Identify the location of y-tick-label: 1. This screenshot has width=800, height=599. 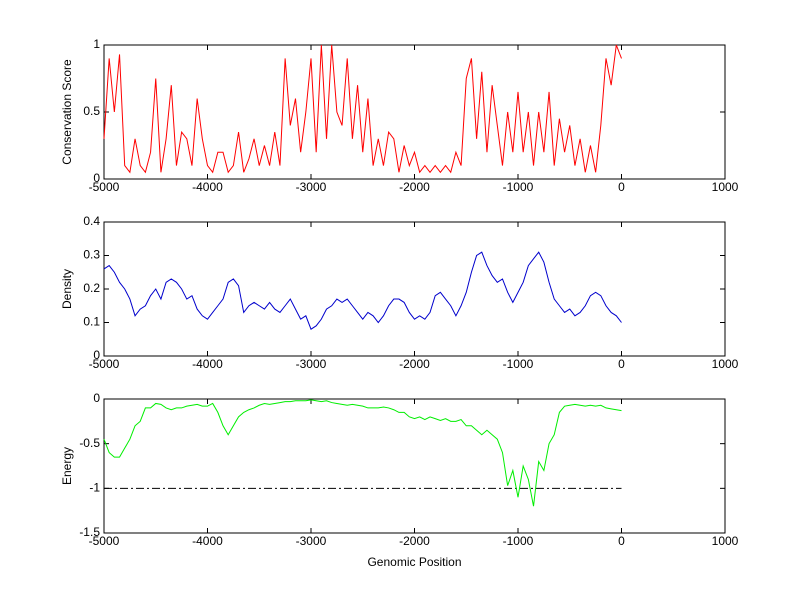
(96, 44).